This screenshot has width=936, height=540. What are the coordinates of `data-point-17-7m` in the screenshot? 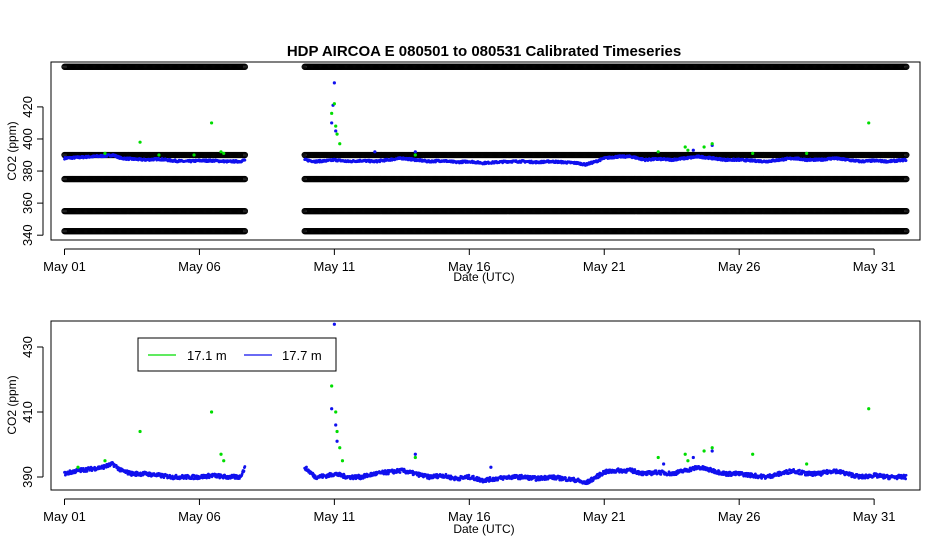 It's located at (245, 160).